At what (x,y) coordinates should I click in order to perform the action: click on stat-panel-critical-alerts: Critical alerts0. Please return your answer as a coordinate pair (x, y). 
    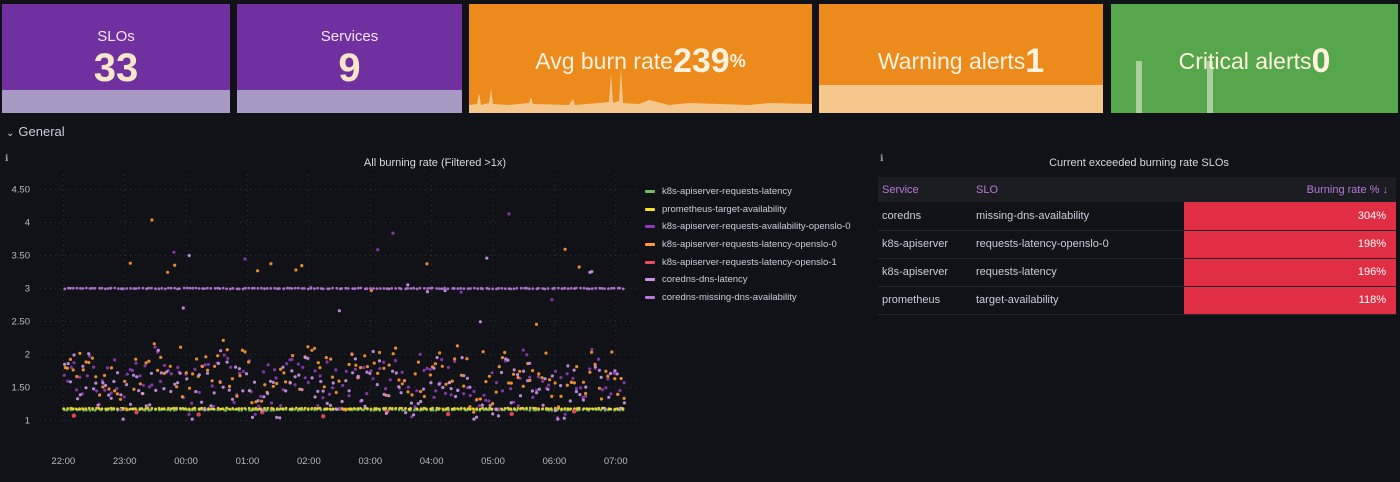
    Looking at the image, I should click on (1254, 58).